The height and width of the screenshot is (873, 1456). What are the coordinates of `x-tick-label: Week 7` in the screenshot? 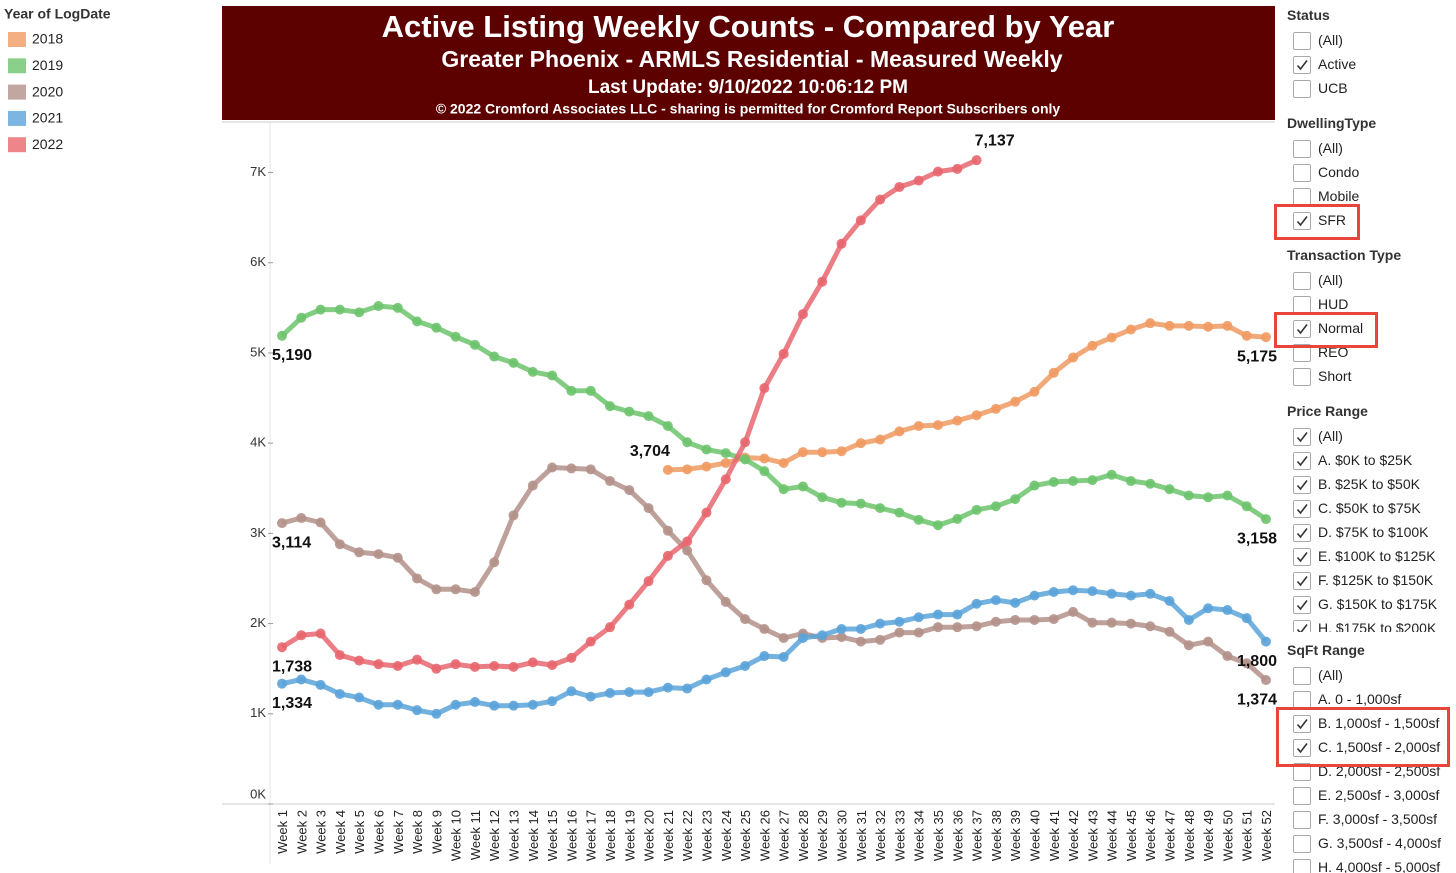 It's located at (398, 832).